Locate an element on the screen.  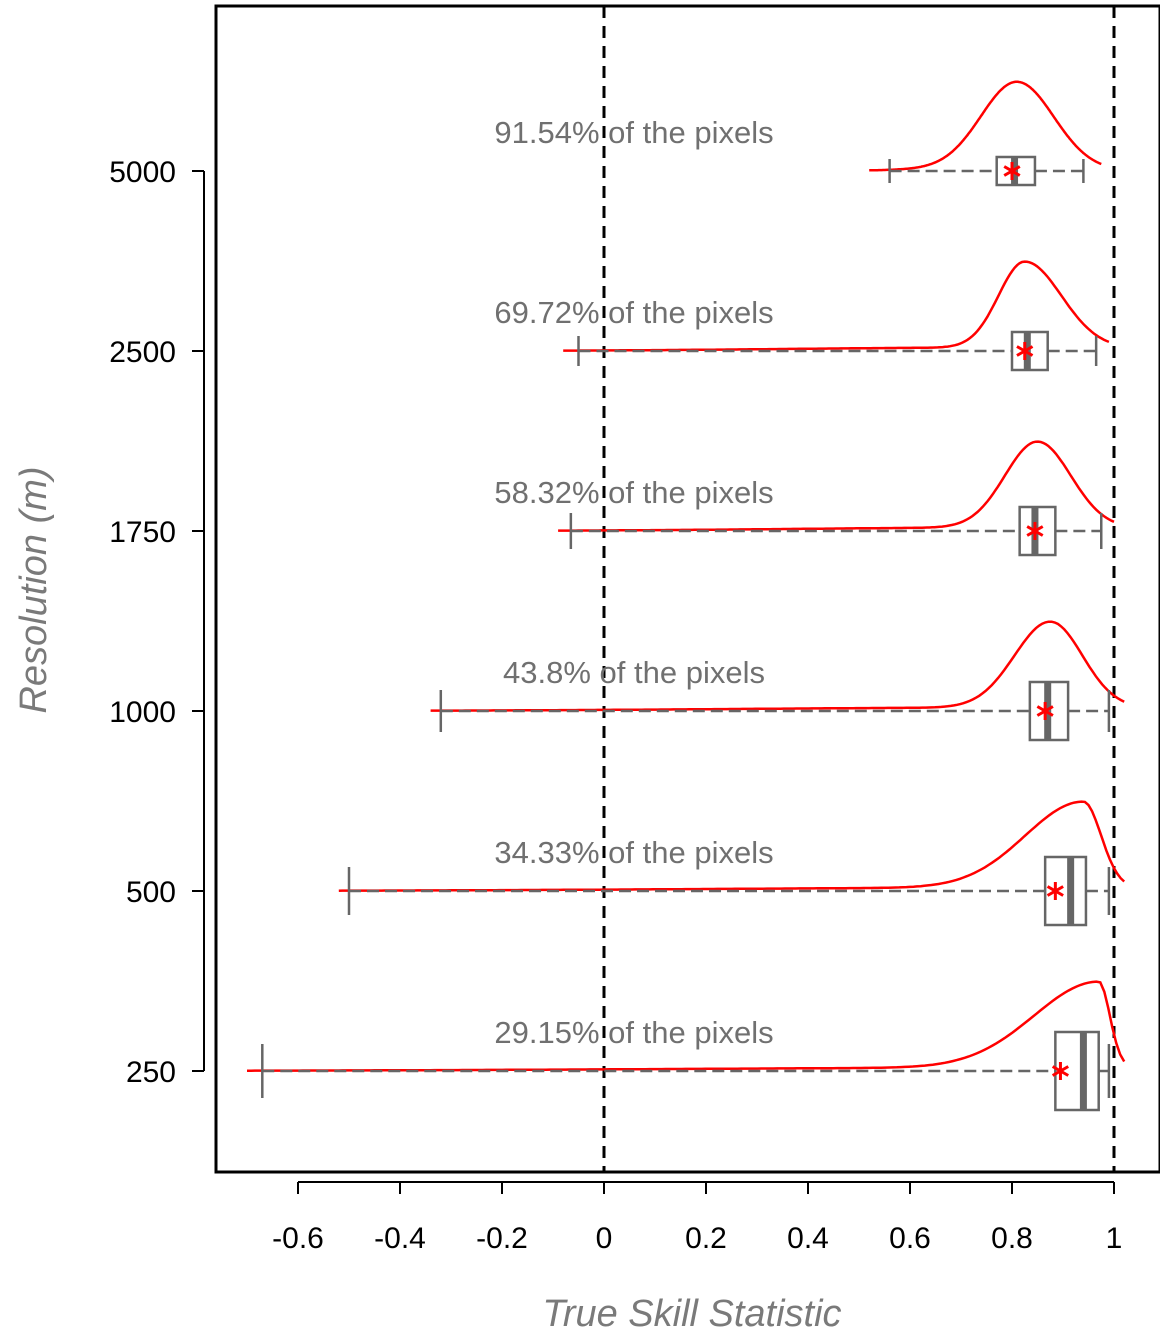
x-tick-label: 0.6 is located at coordinates (910, 1238).